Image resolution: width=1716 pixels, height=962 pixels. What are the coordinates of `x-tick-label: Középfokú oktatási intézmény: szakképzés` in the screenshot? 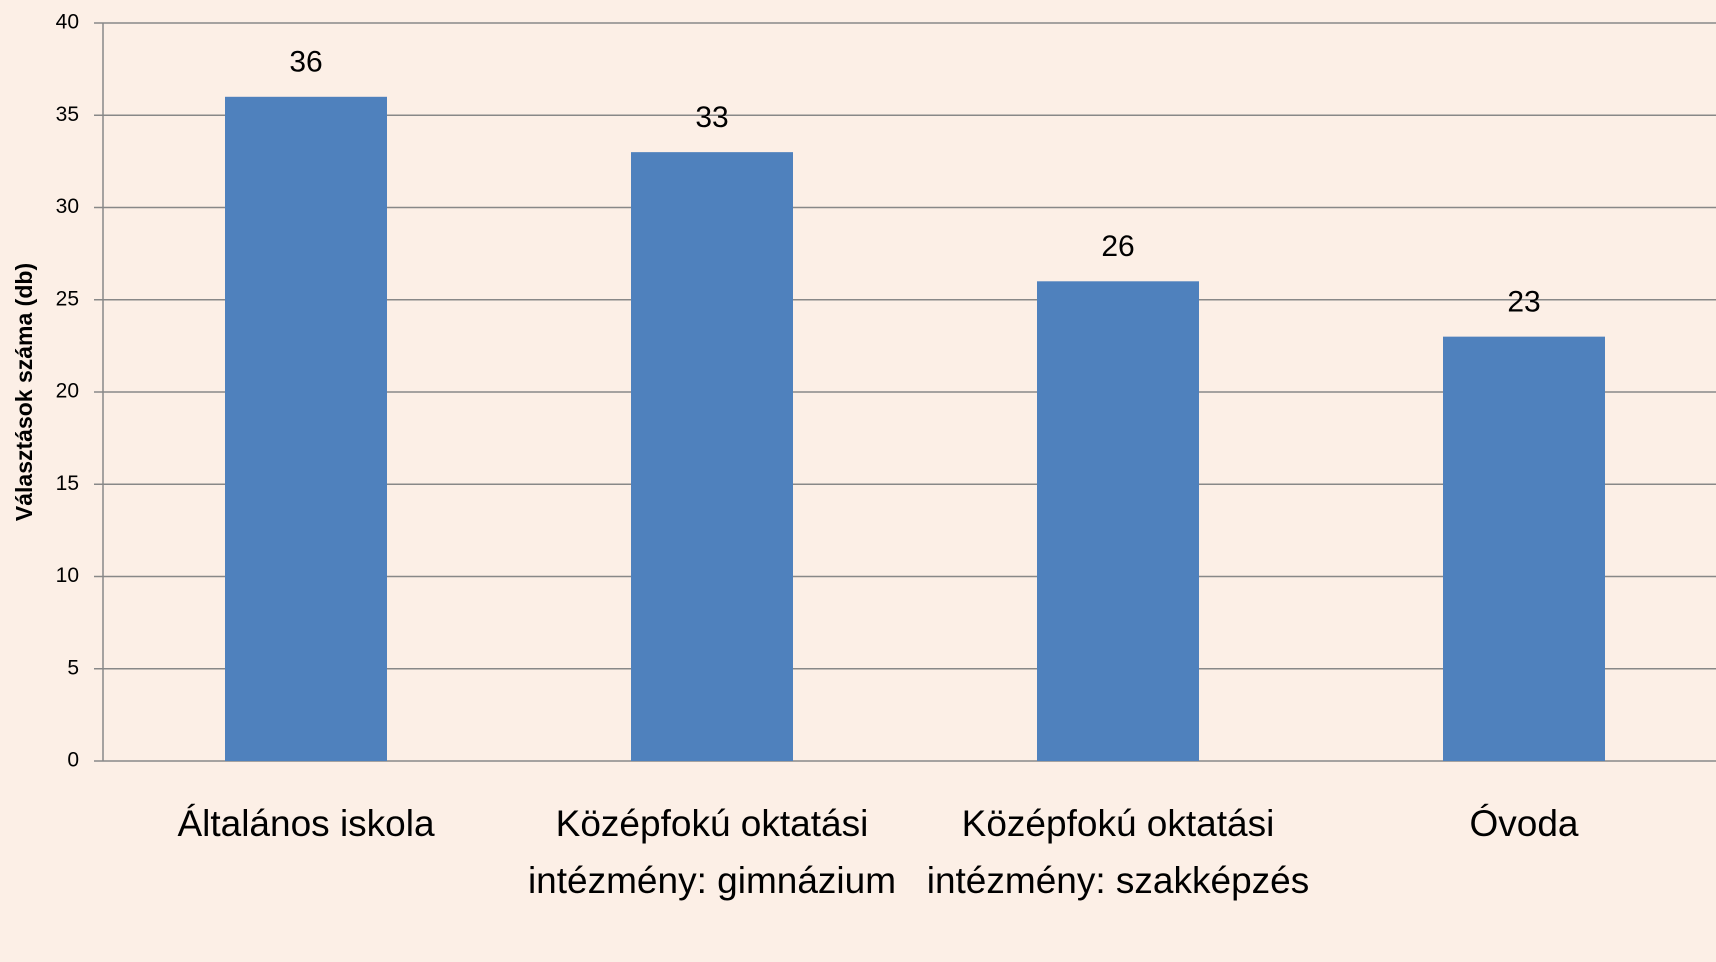 It's located at (1118, 852).